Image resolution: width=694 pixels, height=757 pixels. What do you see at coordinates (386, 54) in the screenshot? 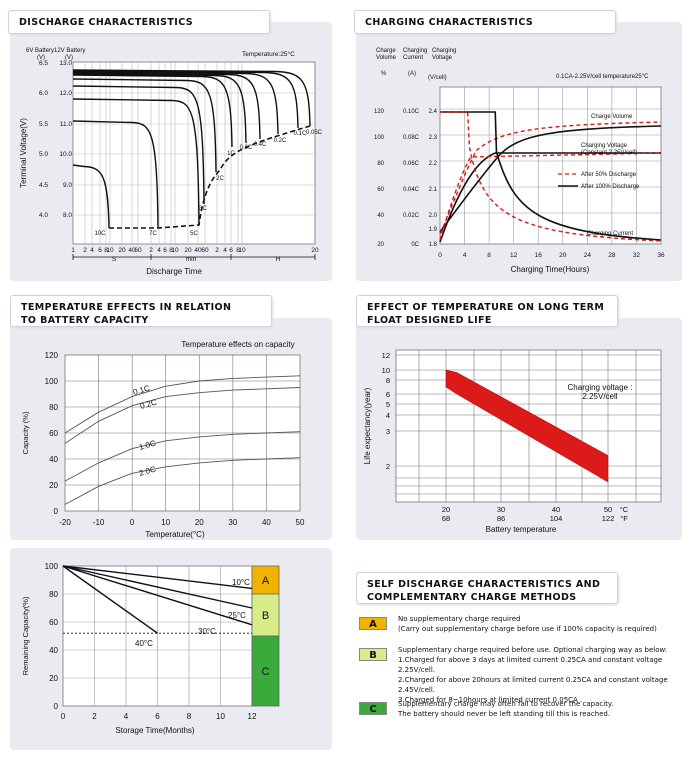
I see `charge-volume-head: Charge Volume` at bounding box center [386, 54].